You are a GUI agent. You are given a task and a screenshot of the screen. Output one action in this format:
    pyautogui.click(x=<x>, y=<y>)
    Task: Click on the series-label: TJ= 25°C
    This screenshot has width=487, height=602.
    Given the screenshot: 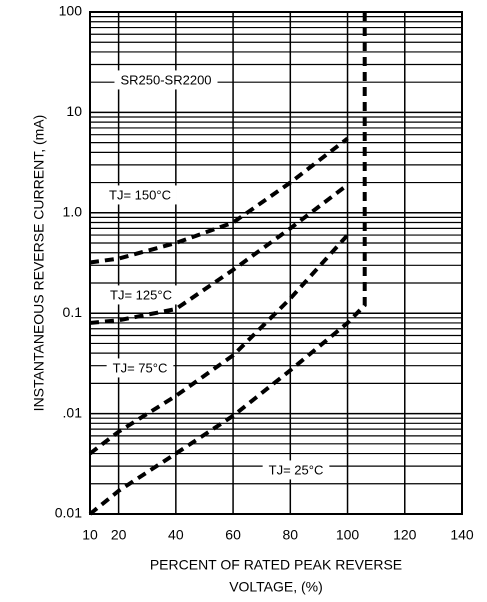 What is the action you would take?
    pyautogui.click(x=296, y=469)
    